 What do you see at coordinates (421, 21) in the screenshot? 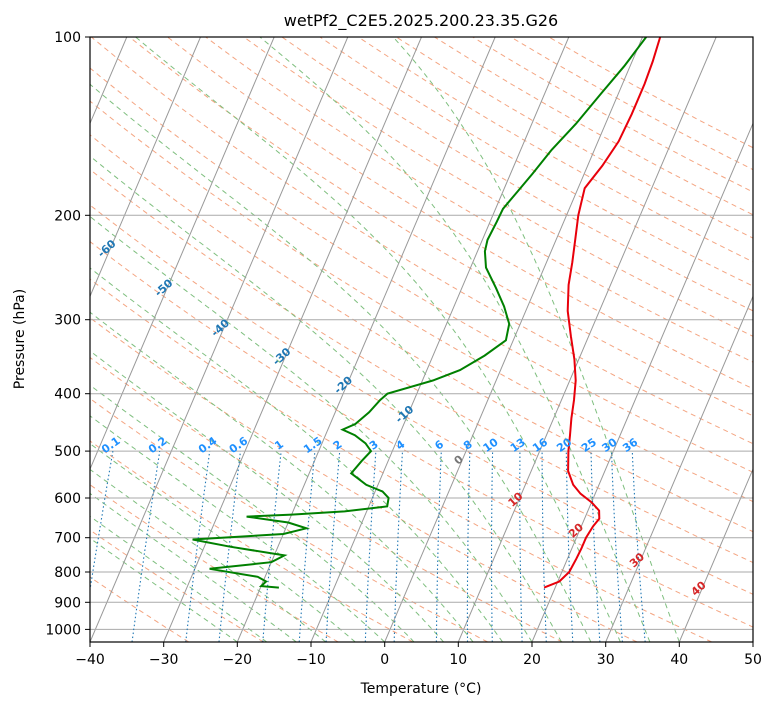
I see `chart-title: wetPf2_C2E5.2025.200.23.35.G26` at bounding box center [421, 21].